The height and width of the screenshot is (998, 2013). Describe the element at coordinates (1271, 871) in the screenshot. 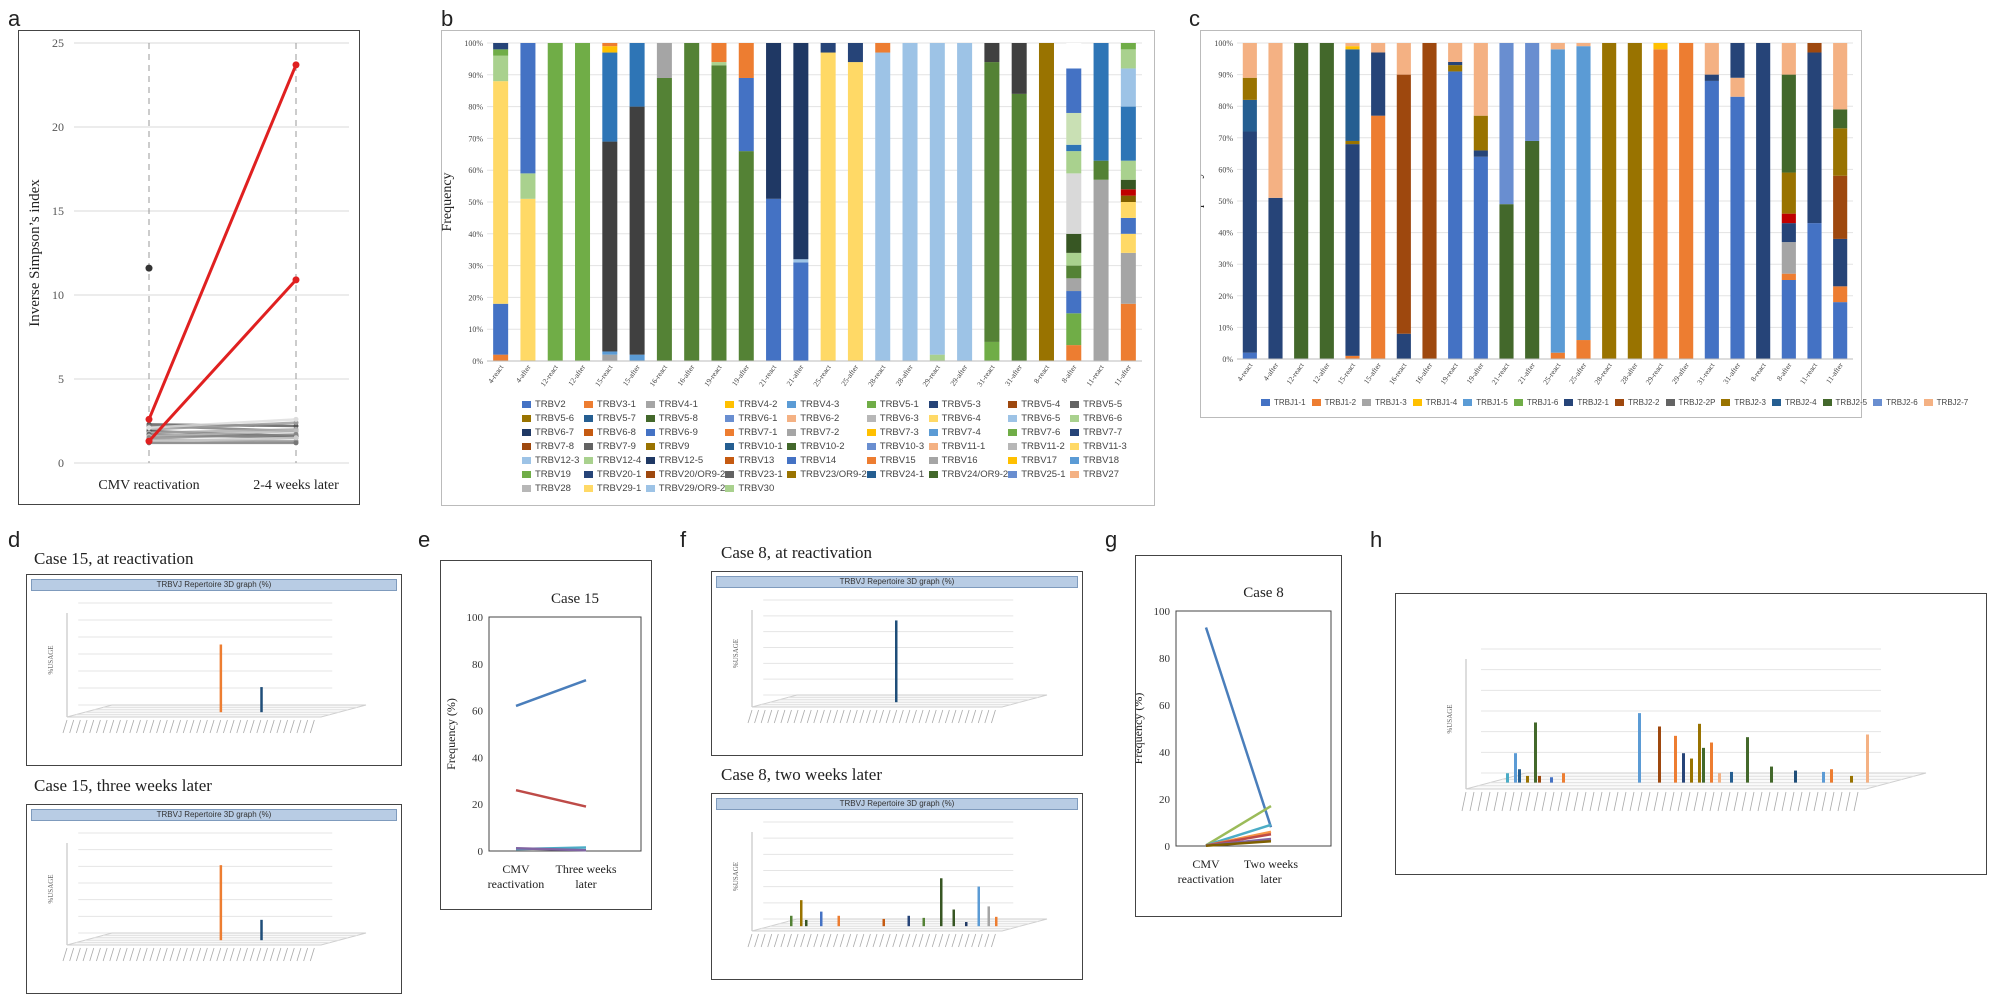

I see `svg-g-xtick-label: Two weeks later` at that location.